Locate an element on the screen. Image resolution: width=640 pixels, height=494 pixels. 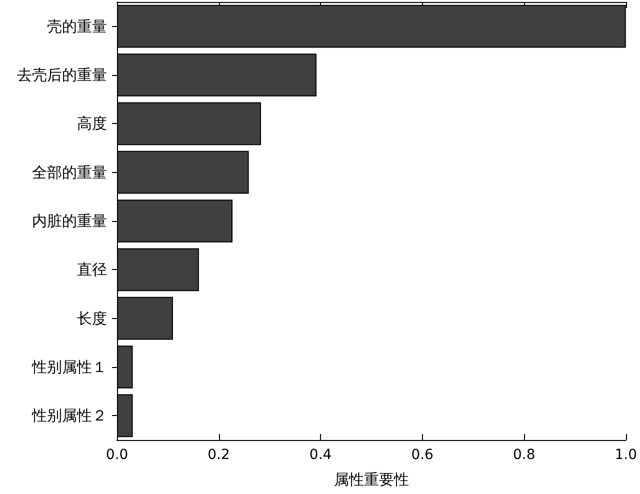
y-tick-label: 性别属性１ is located at coordinates (69, 367).